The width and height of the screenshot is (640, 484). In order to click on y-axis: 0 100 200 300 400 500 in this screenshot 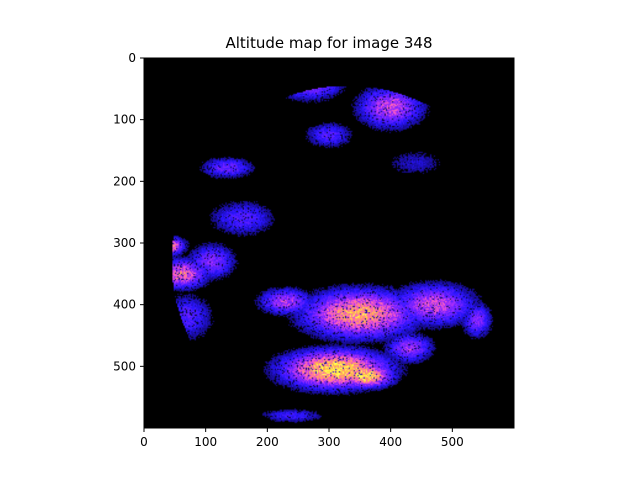, I will do `click(128, 212)`.